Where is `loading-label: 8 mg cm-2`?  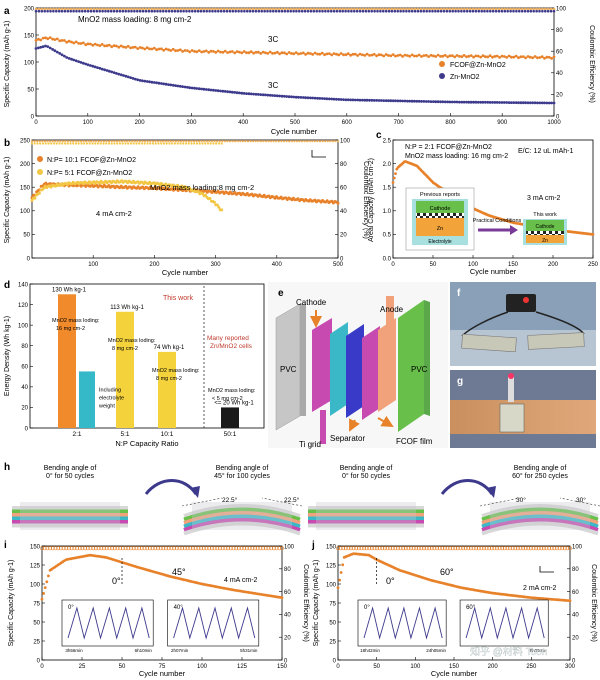 loading-label: 8 mg cm-2 is located at coordinates (125, 349).